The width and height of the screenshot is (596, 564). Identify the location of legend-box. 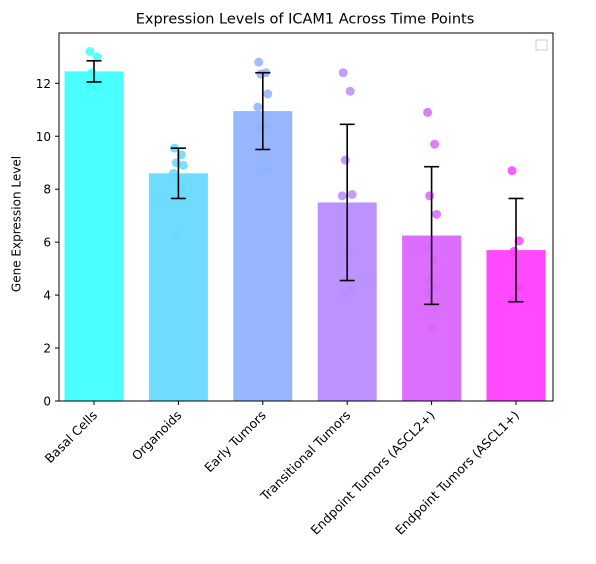
(541, 45).